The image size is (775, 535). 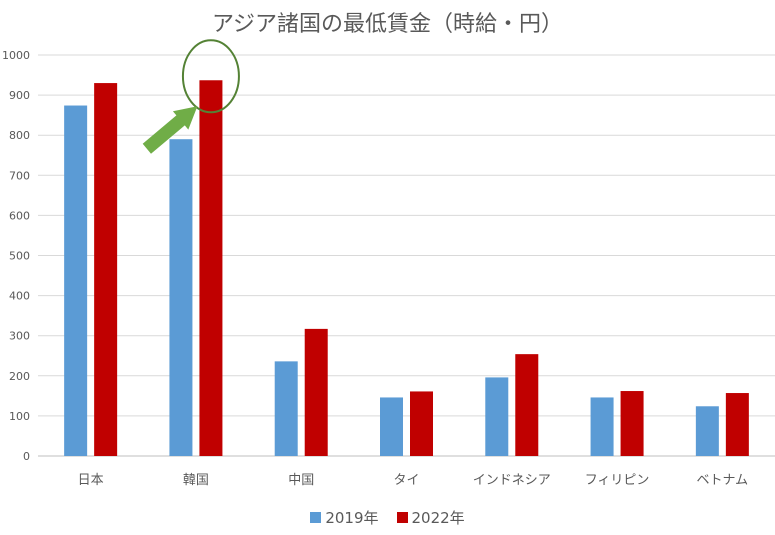 I want to click on y-tick-label: 100, so click(x=19, y=416).